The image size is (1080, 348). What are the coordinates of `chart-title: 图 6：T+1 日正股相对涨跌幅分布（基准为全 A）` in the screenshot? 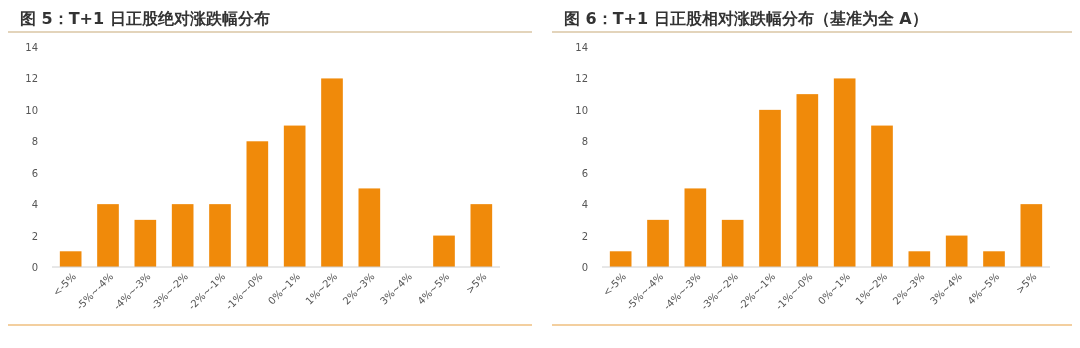 It's located at (746, 18).